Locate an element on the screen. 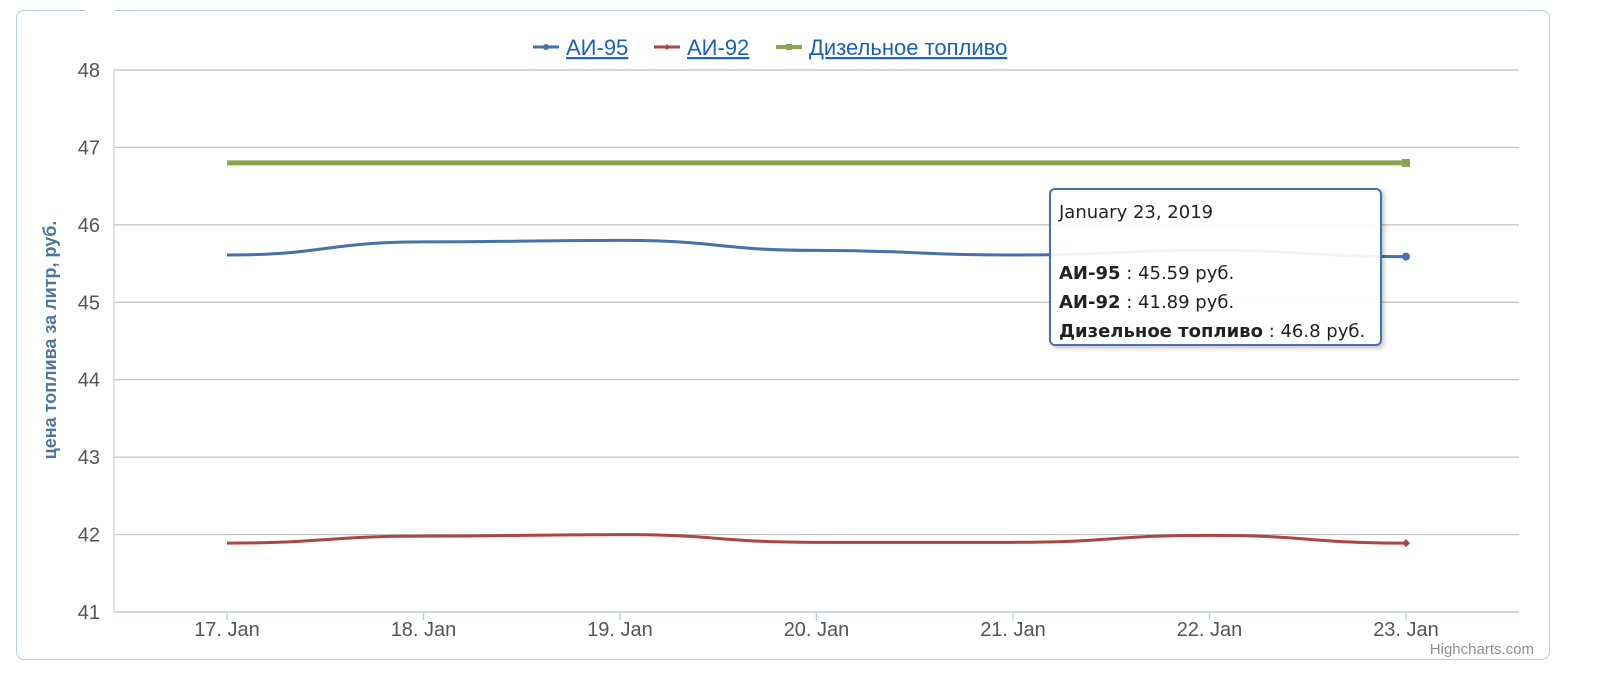 This screenshot has height=688, width=1600. legend: АИ-95 АИ-92 Дизельное топливо is located at coordinates (770, 47).